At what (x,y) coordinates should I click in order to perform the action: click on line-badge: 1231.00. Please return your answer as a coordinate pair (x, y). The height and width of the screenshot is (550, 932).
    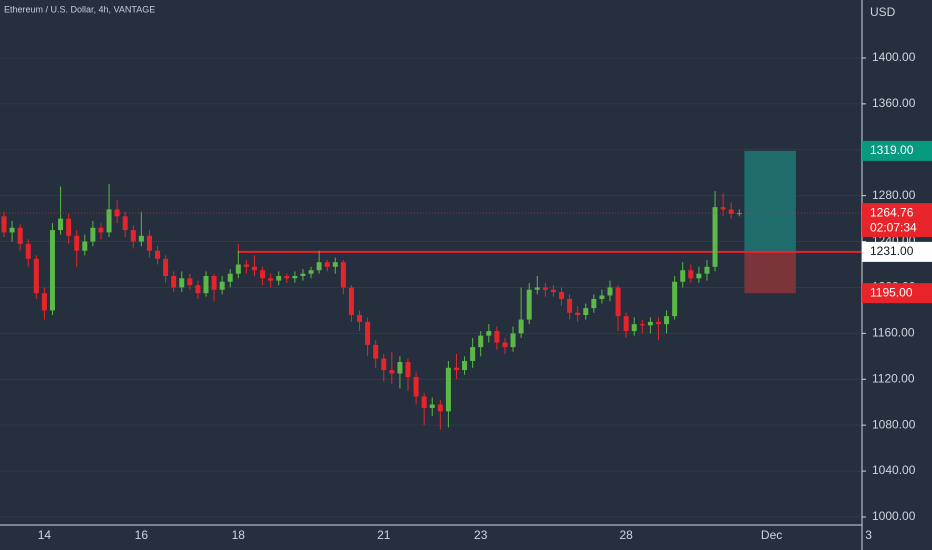
    Looking at the image, I should click on (892, 251).